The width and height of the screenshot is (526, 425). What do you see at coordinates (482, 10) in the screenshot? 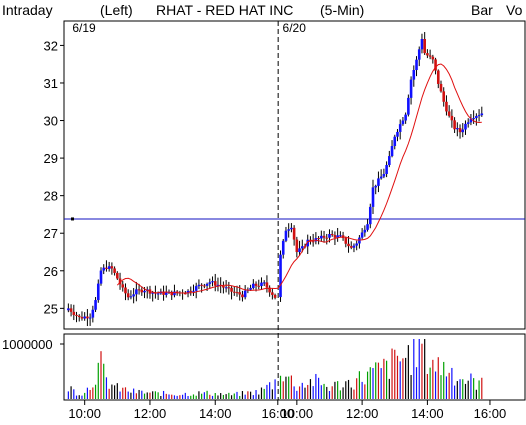
I see `style-label: Bar` at bounding box center [482, 10].